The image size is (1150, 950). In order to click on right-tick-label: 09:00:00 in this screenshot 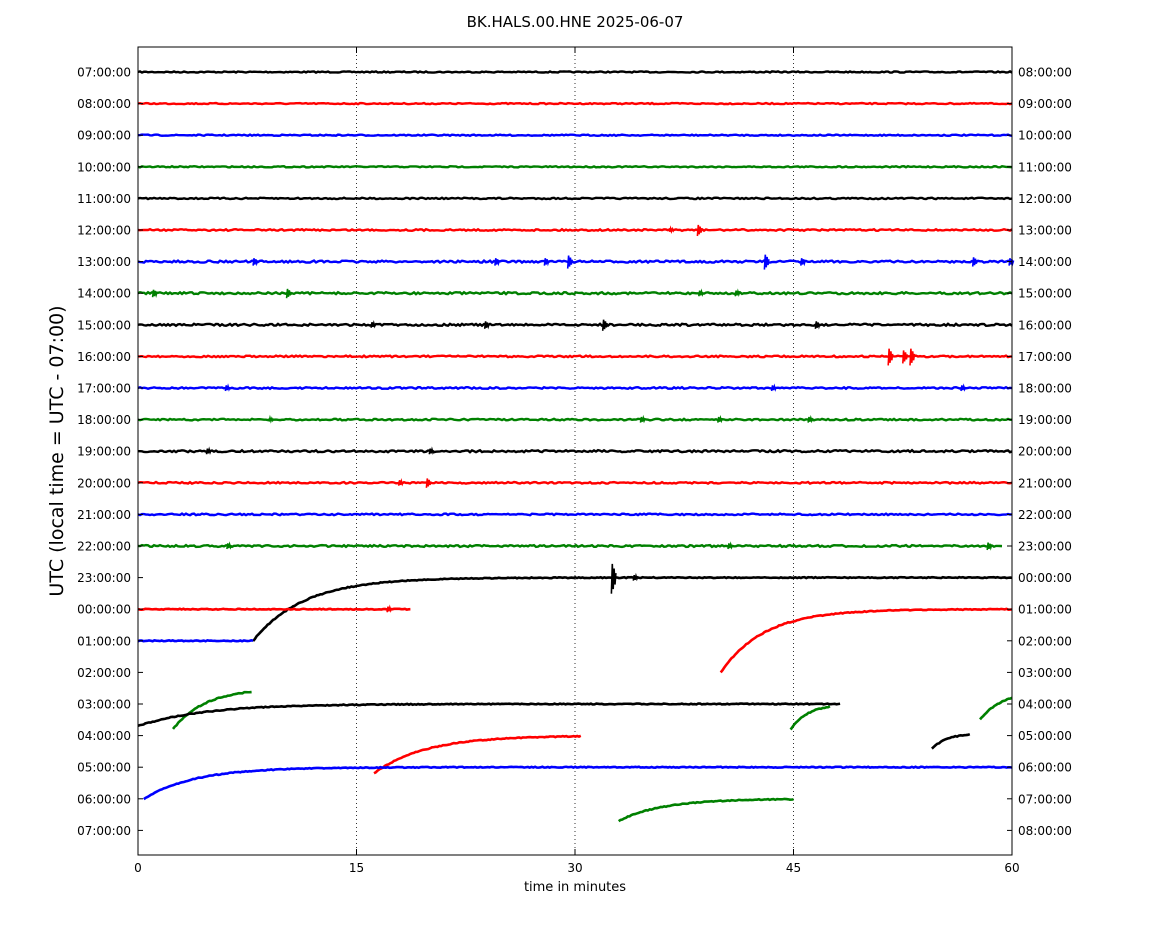, I will do `click(1045, 104)`.